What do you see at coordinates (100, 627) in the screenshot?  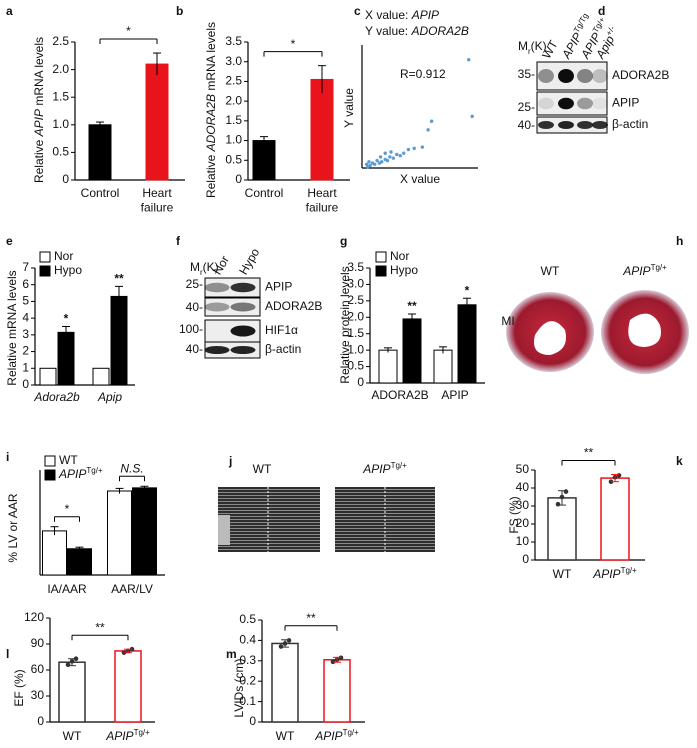 I see `significance: **` at bounding box center [100, 627].